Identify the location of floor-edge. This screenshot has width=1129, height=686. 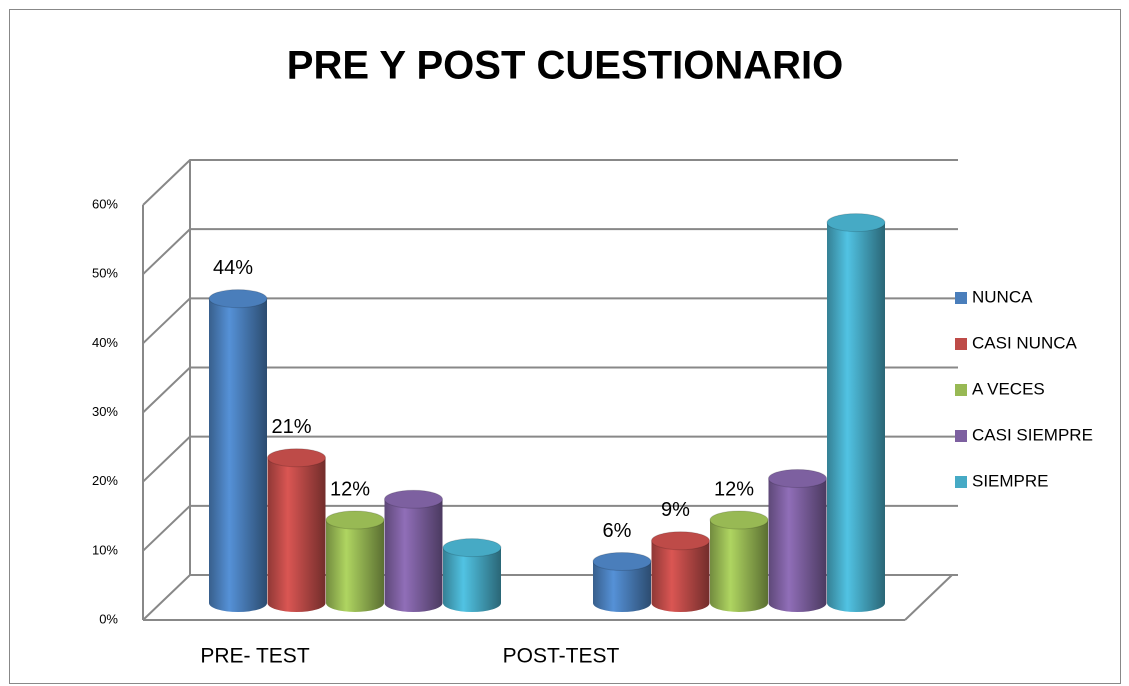
(928, 597).